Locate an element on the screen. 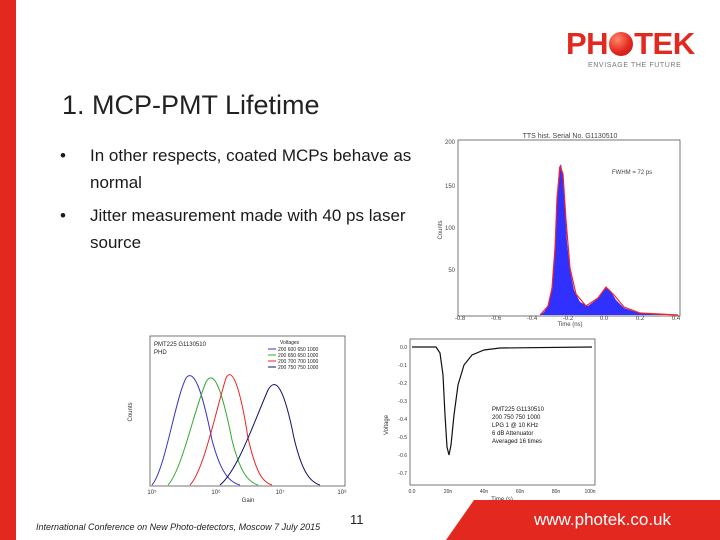  pulse-waveform-line is located at coordinates (502, 401).